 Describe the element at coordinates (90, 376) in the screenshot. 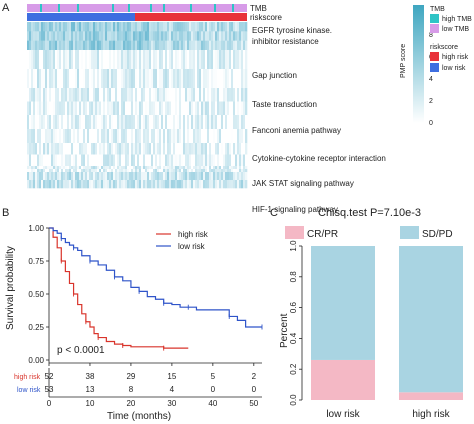

I see `risk-table-cell: 38` at that location.